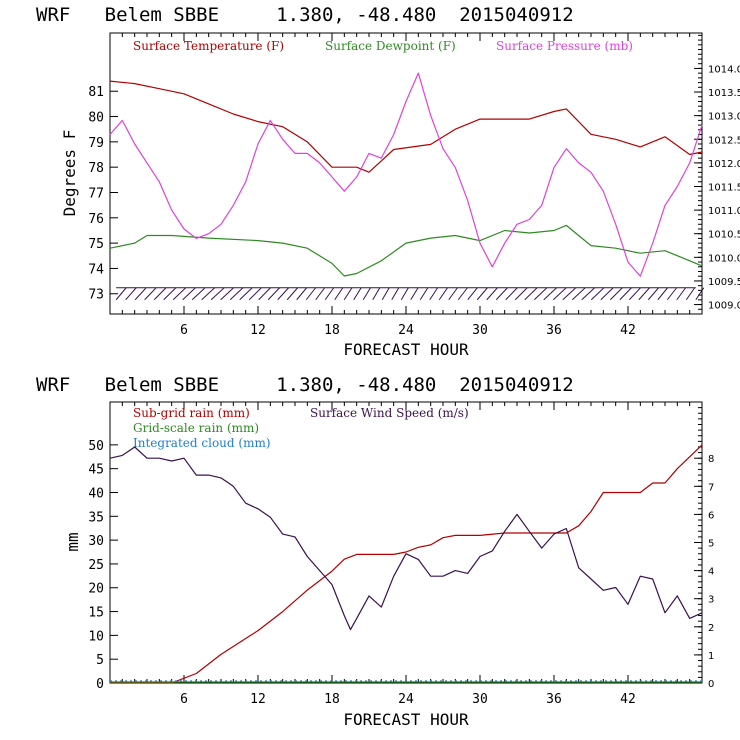 The image size is (740, 740). Describe the element at coordinates (724, 282) in the screenshot. I see `y2-tick-label: 1009.5` at that location.